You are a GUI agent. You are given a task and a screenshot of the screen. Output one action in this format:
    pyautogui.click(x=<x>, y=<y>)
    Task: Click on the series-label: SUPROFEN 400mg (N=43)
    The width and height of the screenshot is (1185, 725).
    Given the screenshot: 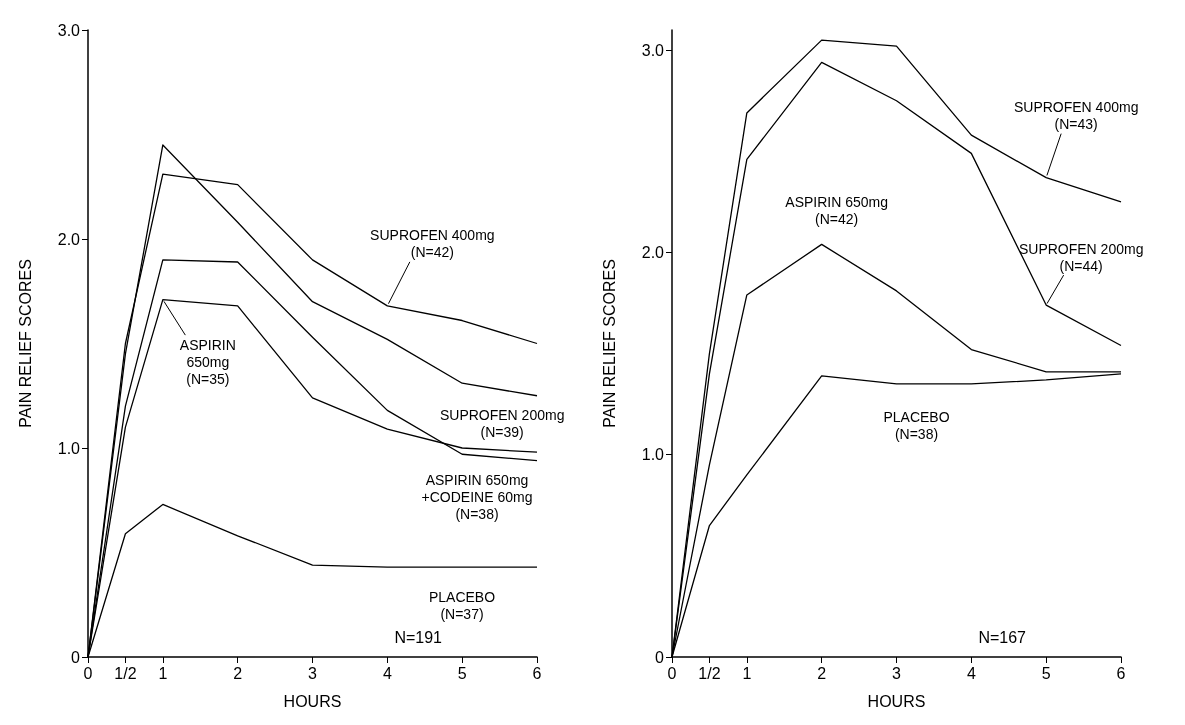 What is the action you would take?
    pyautogui.click(x=1076, y=116)
    